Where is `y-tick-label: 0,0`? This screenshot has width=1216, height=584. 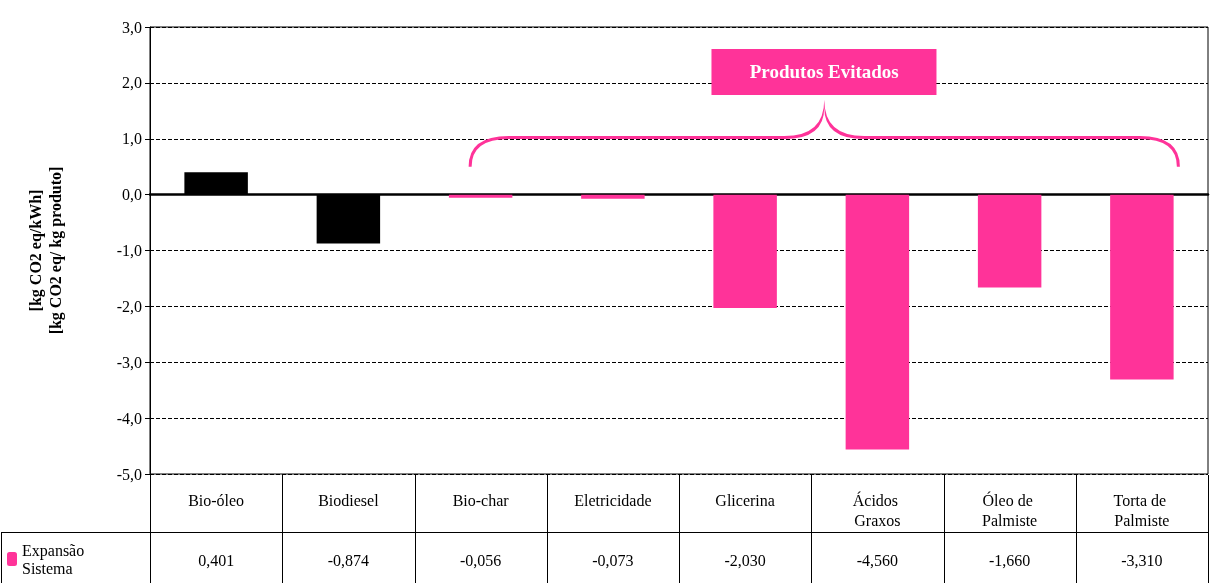 y-tick-label: 0,0 is located at coordinates (132, 195).